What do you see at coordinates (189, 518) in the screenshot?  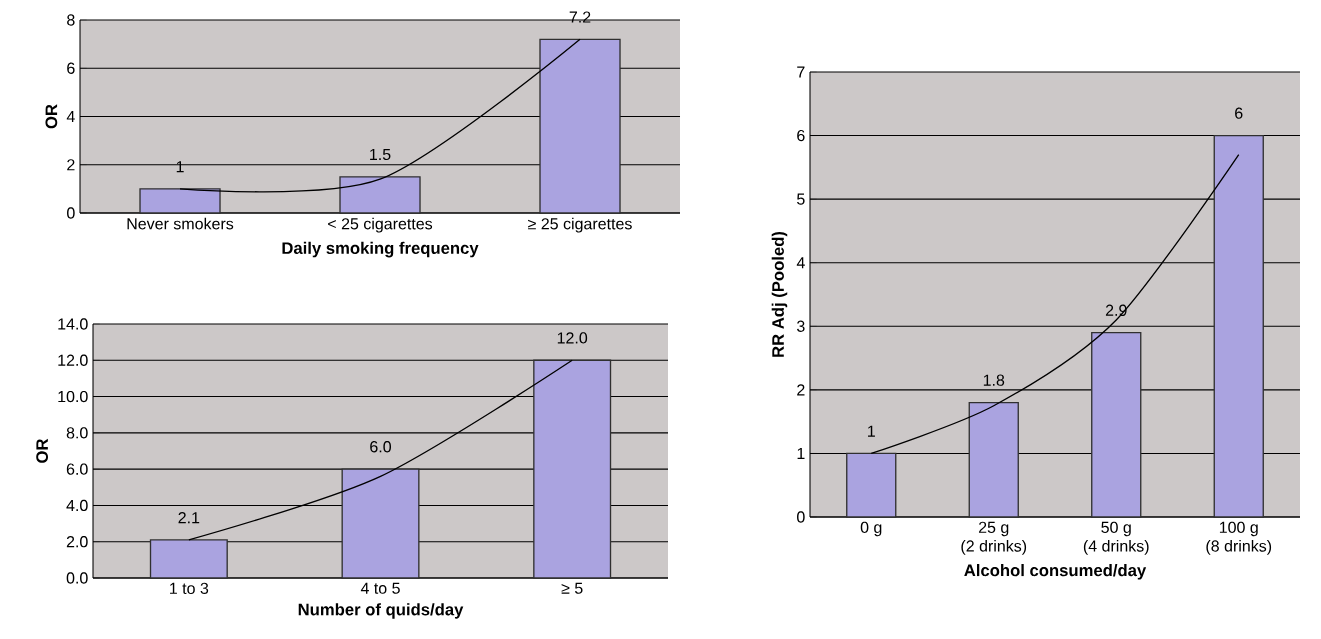 I see `data-label: 2.1` at bounding box center [189, 518].